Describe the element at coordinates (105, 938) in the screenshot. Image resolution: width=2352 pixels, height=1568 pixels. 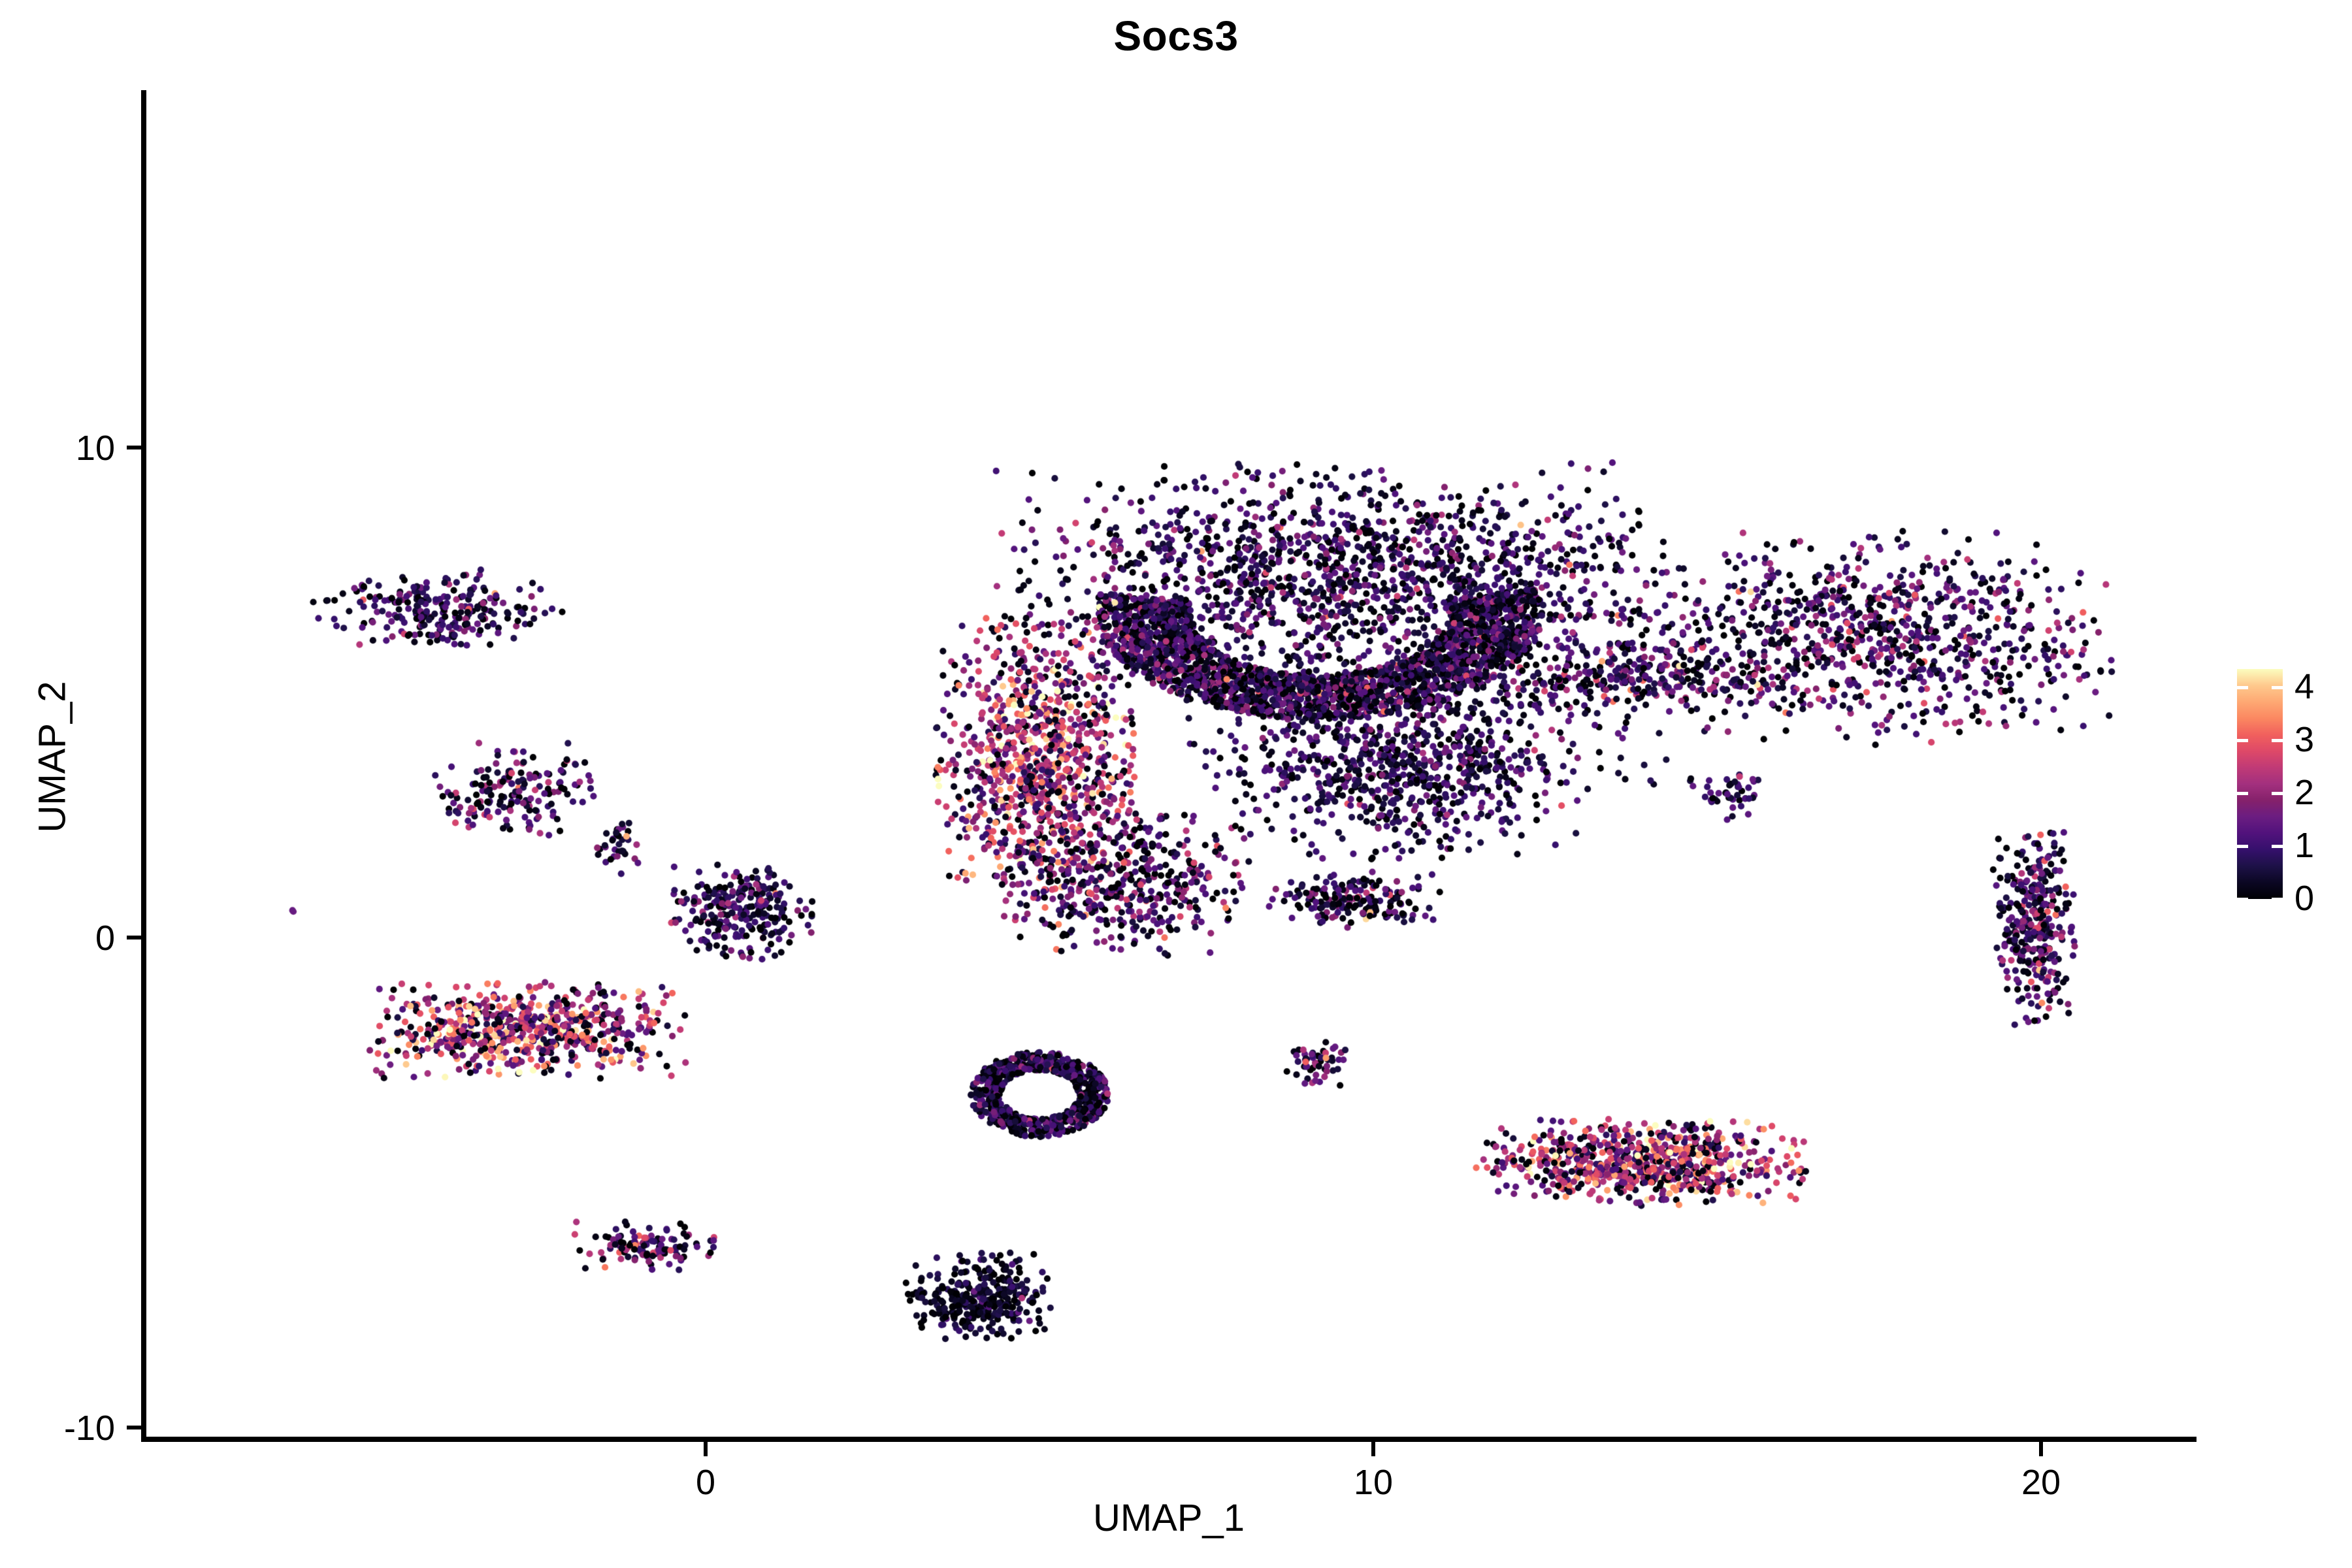
I see `y-tick-label-0: 0` at that location.